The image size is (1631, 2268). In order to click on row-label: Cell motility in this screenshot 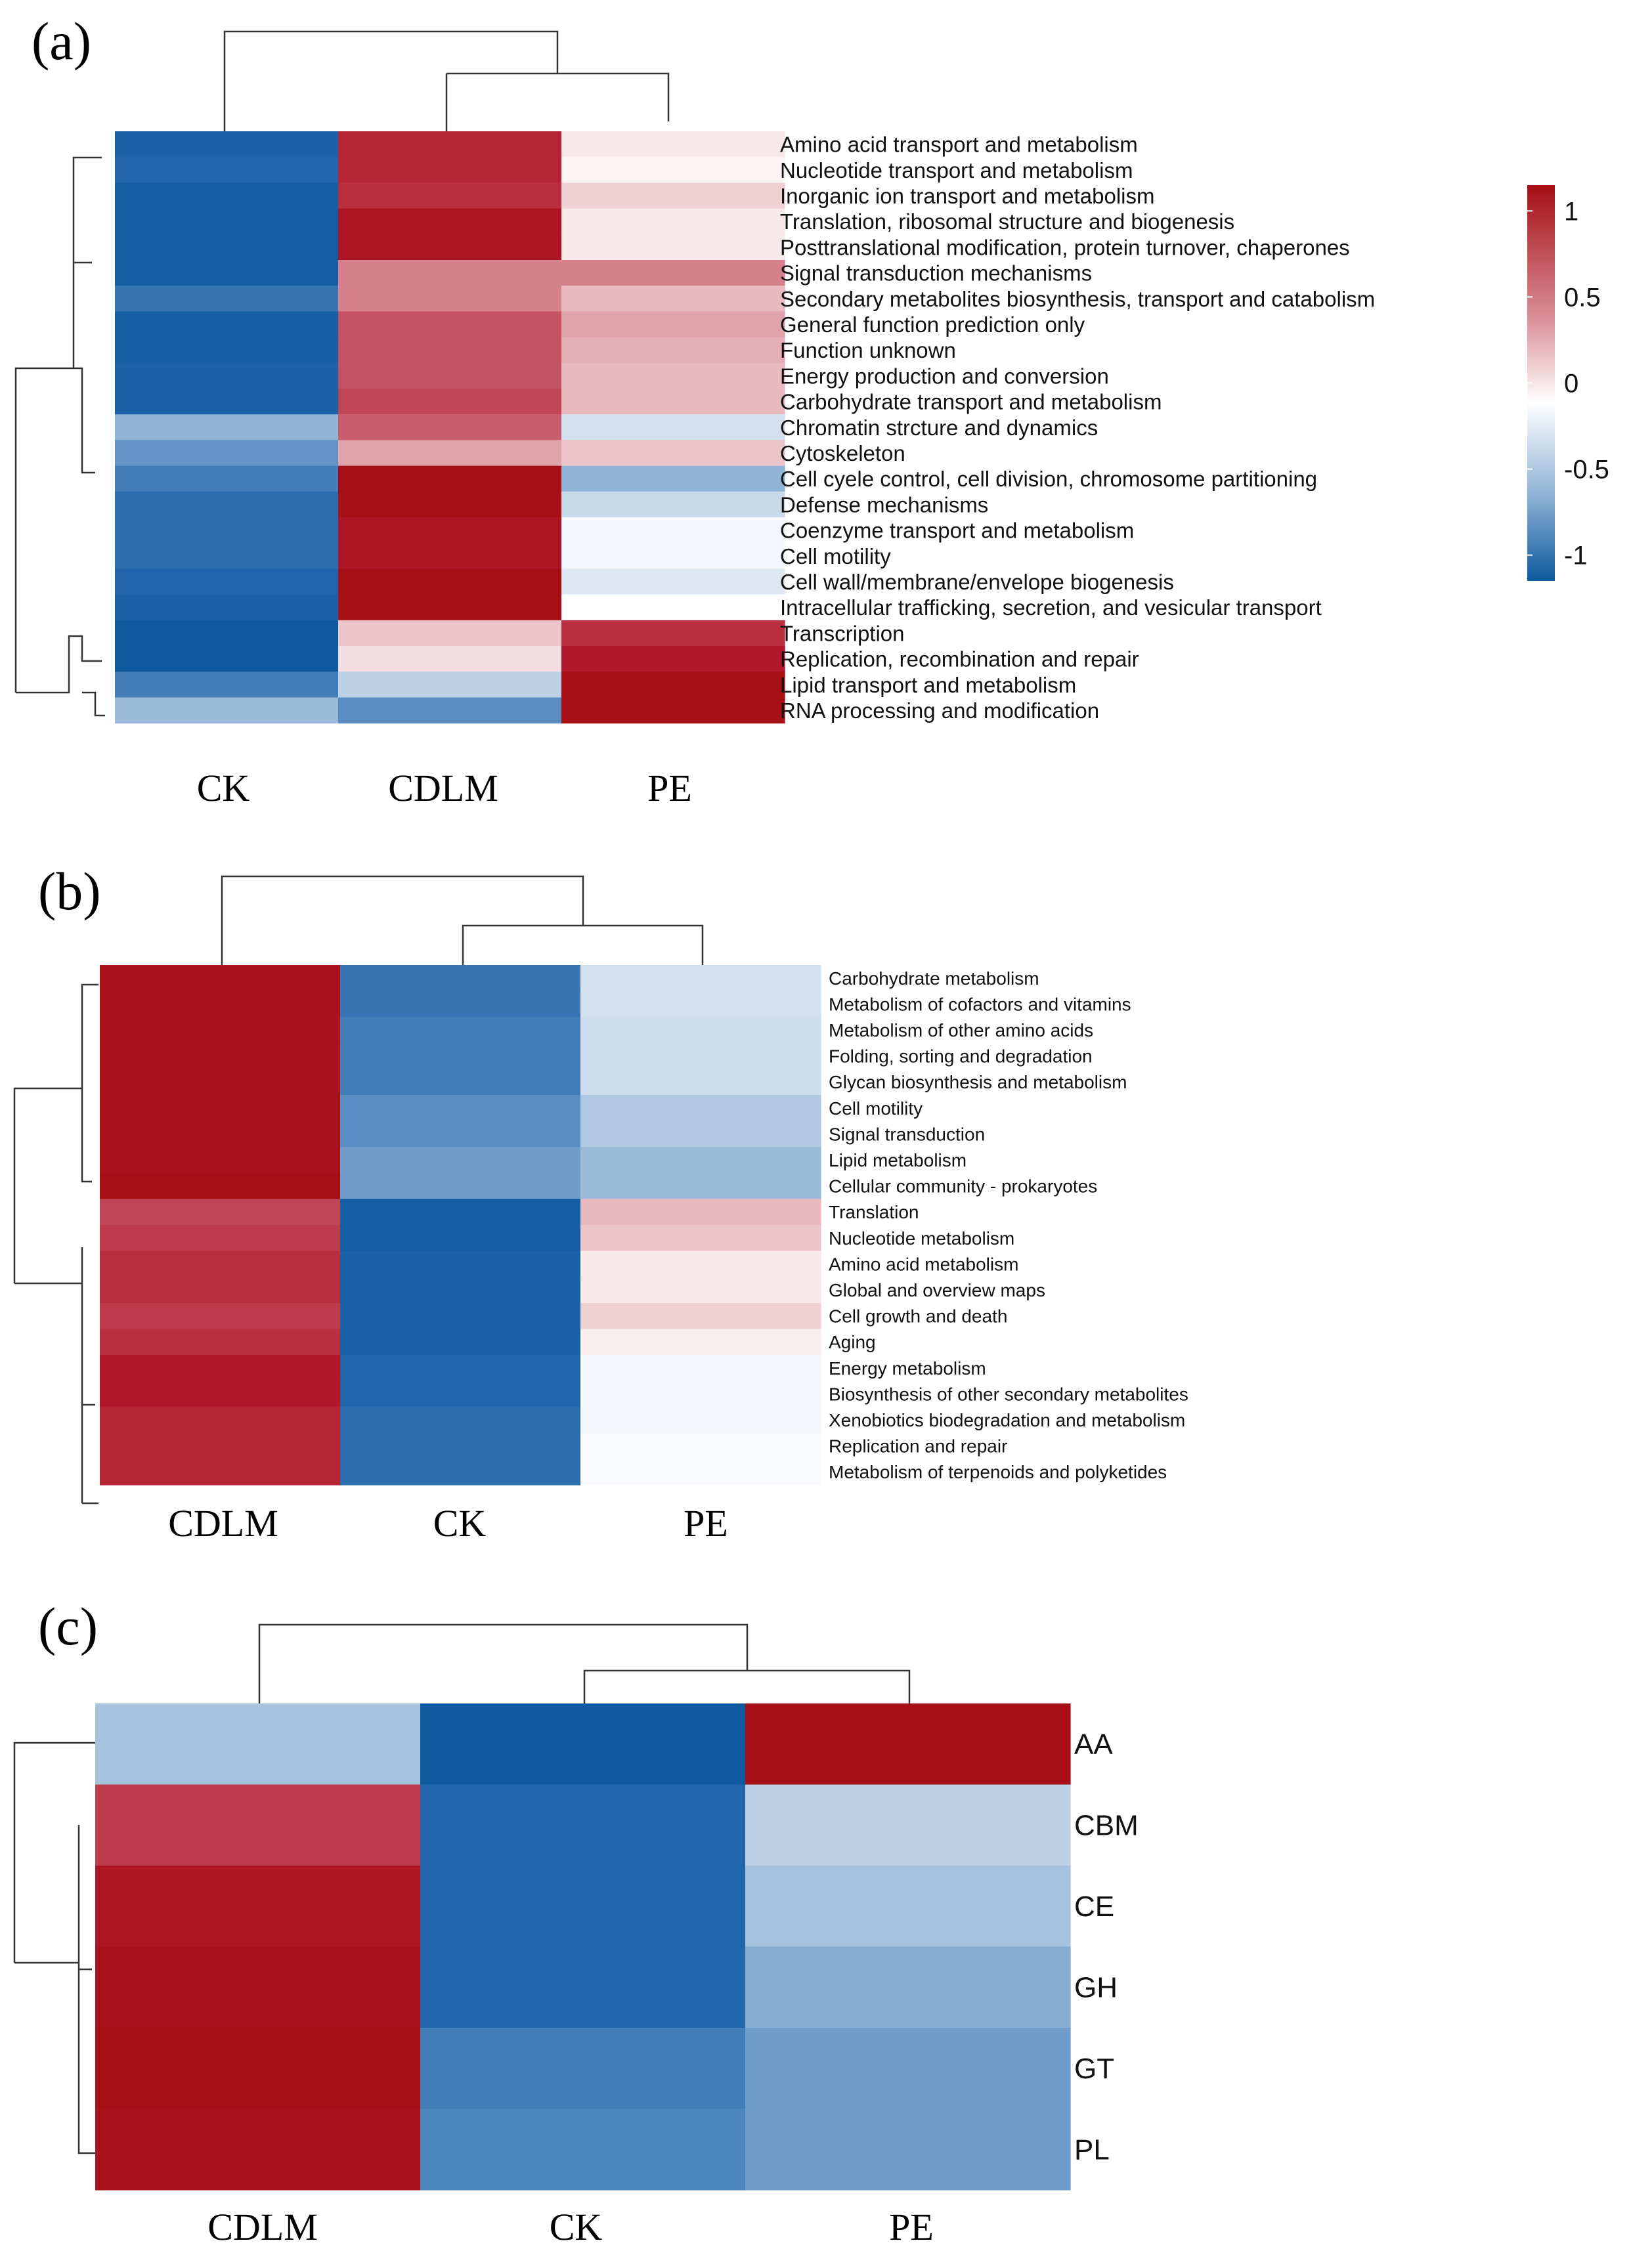, I will do `click(835, 556)`.